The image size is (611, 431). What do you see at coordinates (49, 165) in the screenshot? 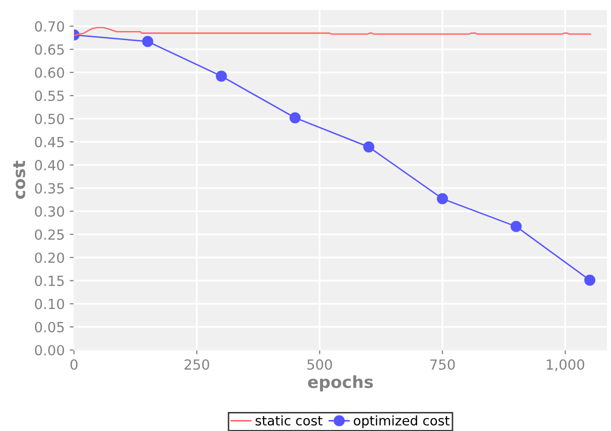
I see `y-tick-label: 0.40` at bounding box center [49, 165].